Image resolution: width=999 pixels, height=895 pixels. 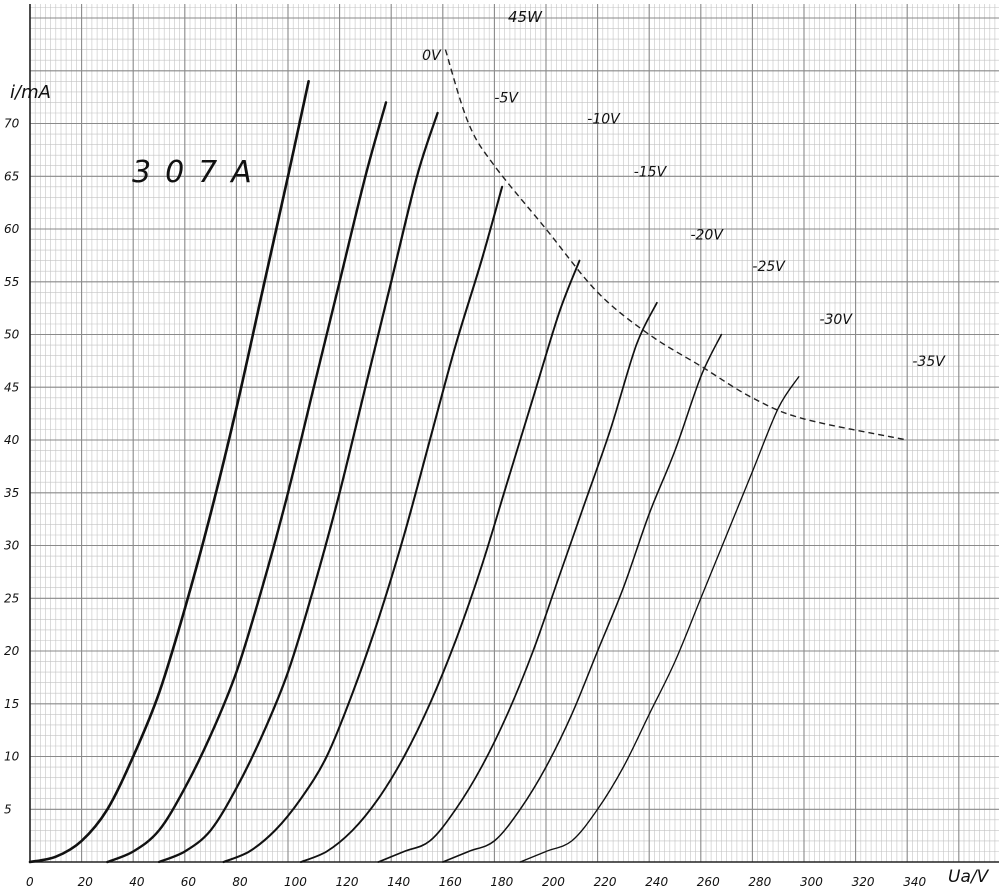 I want to click on series-label: -20V, so click(x=707, y=236).